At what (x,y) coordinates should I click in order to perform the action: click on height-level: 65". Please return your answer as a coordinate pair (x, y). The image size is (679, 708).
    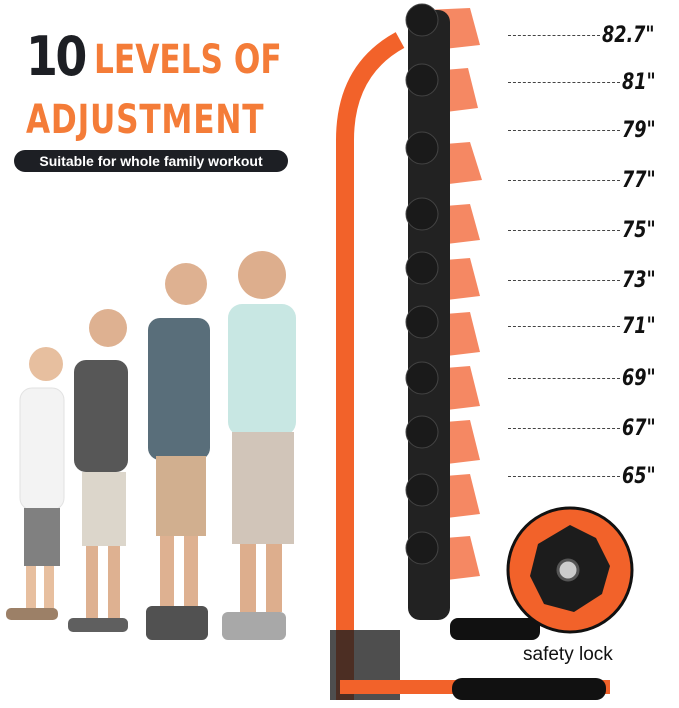
    Looking at the image, I should click on (588, 476).